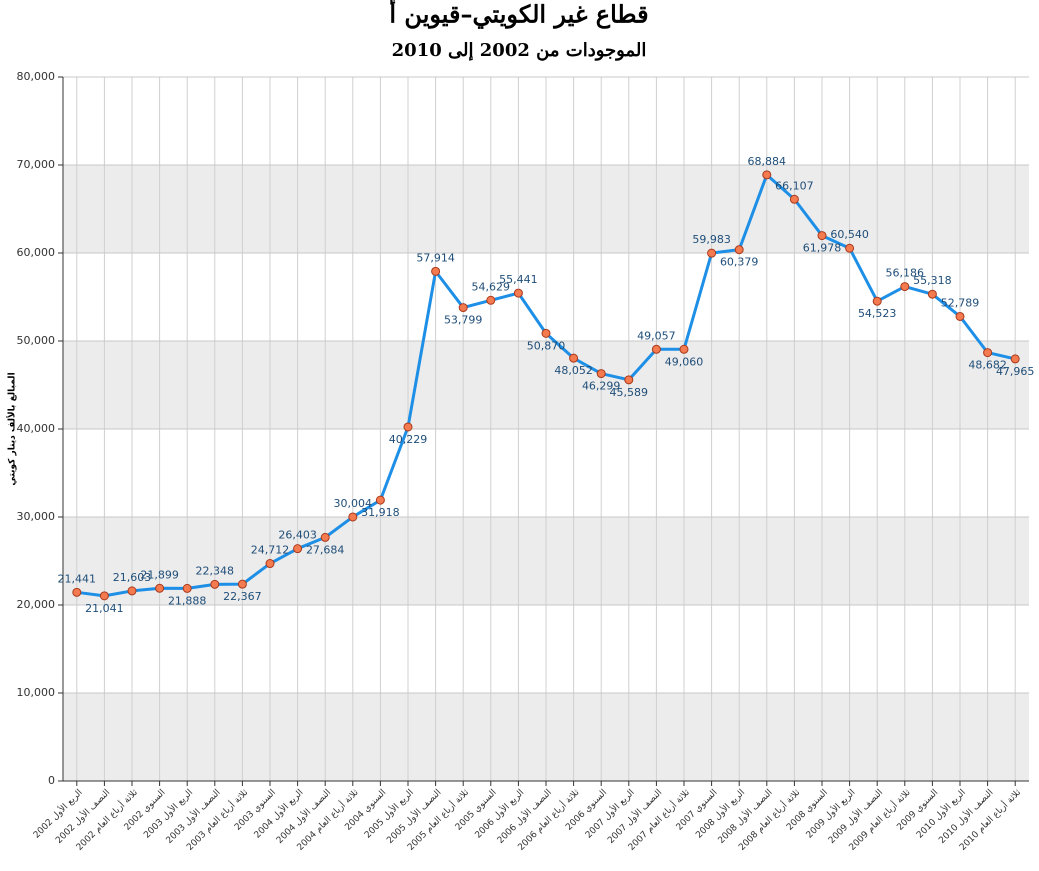 The height and width of the screenshot is (871, 1039). What do you see at coordinates (941, 813) in the screenshot?
I see `x-tick-label: الربع الأول 2010` at bounding box center [941, 813].